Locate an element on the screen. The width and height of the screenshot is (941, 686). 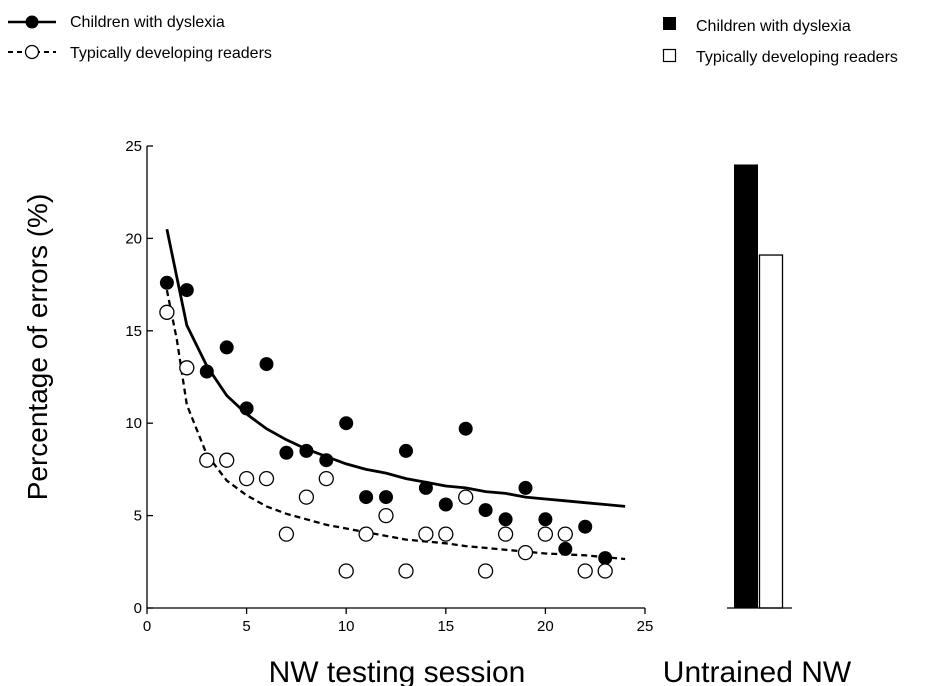
legend-right-dyslexia-label: Children with dyslexia is located at coordinates (773, 26).